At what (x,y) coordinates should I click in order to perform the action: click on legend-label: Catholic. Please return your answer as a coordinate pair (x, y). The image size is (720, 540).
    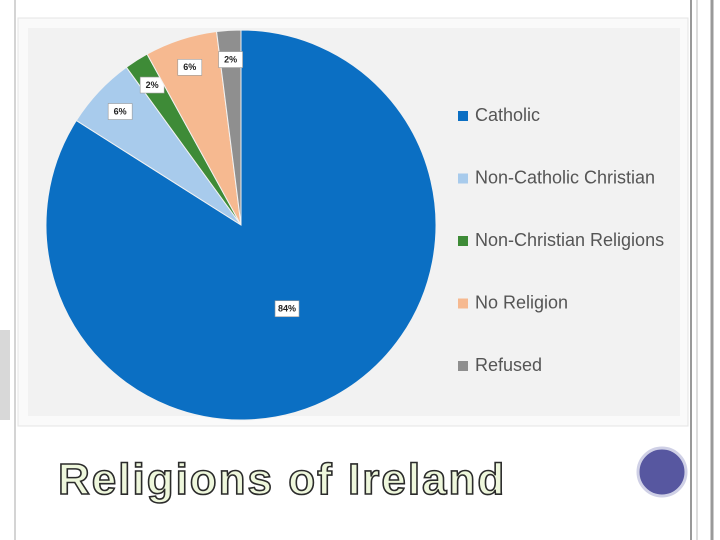
    Looking at the image, I should click on (507, 115).